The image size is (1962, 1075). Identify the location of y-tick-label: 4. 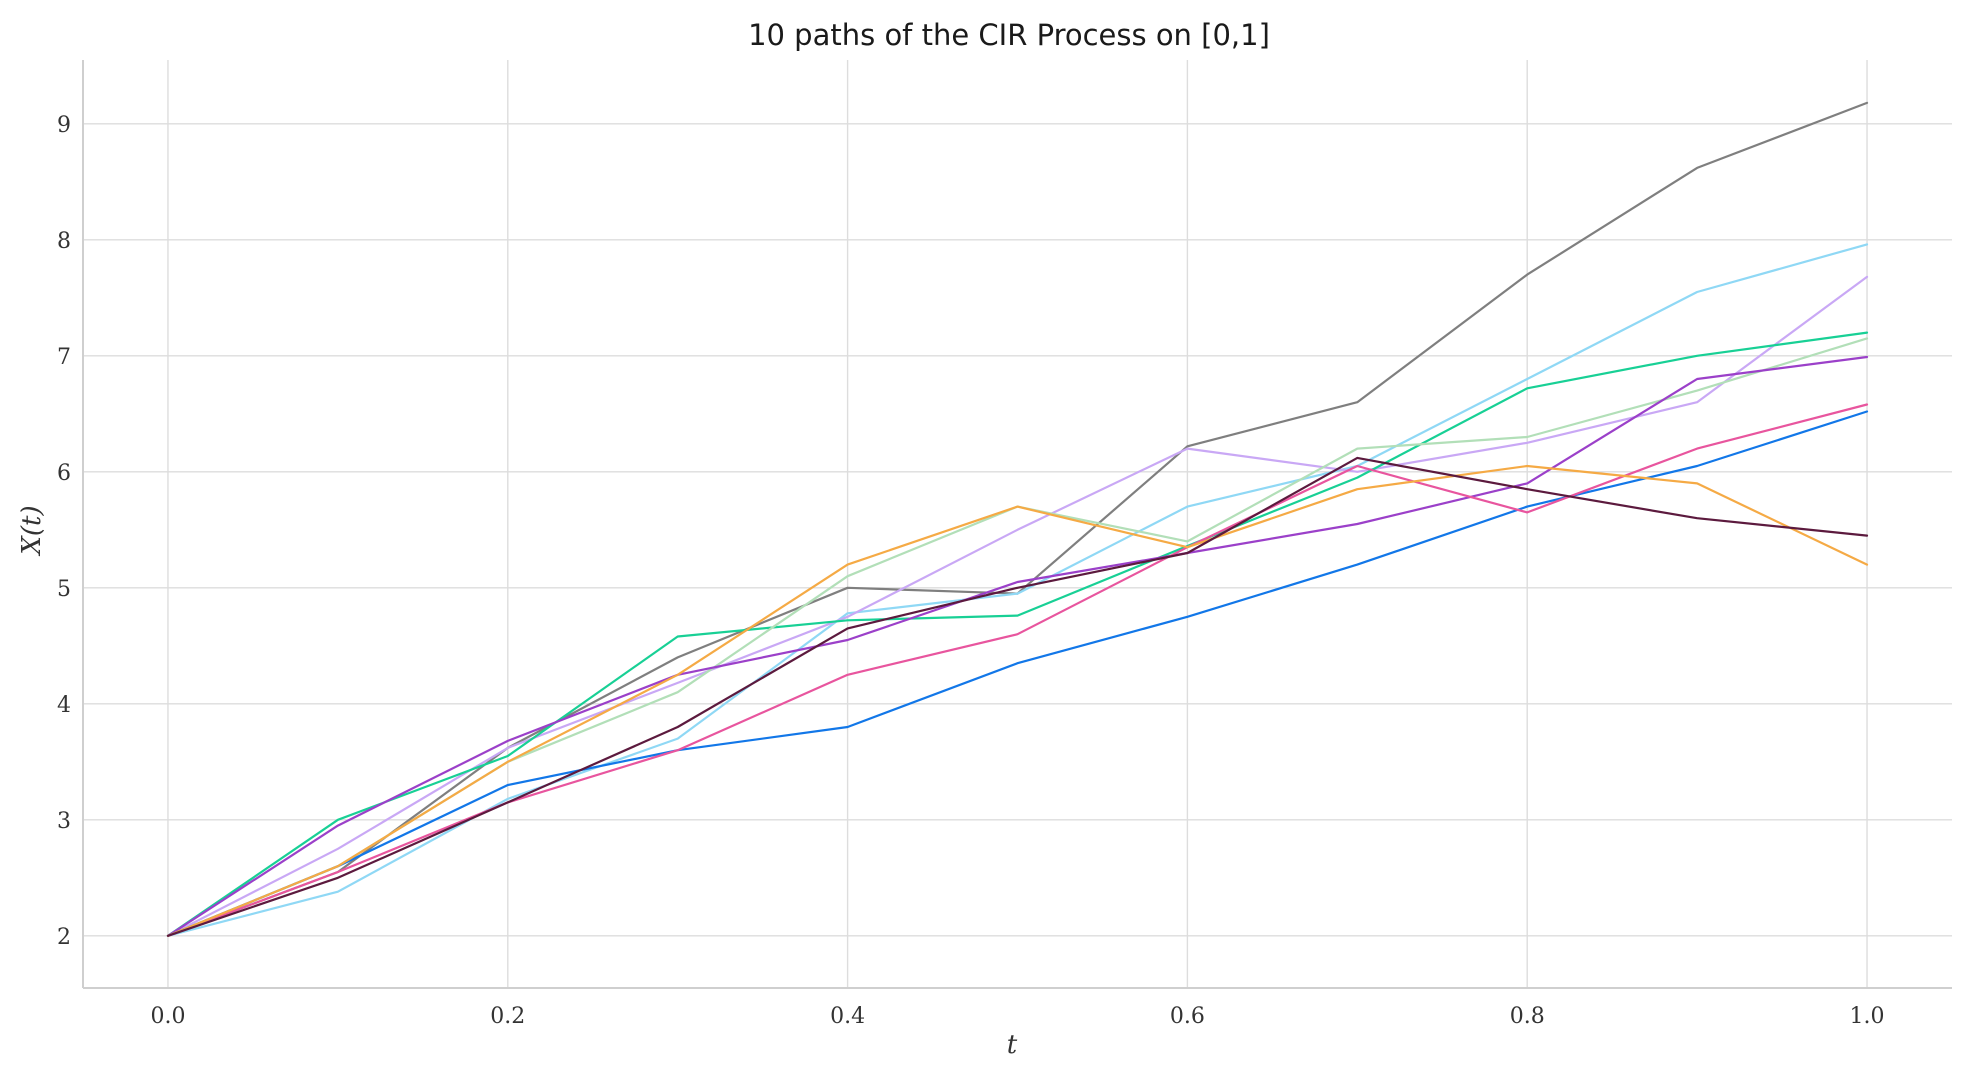
(64, 705).